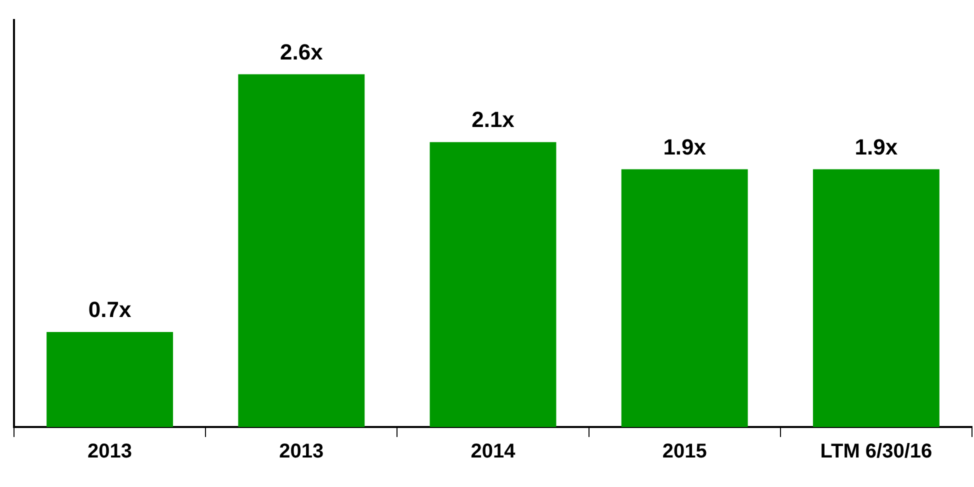 The width and height of the screenshot is (974, 487). Describe the element at coordinates (876, 451) in the screenshot. I see `x-tick-label: LTM 6/30/16` at that location.